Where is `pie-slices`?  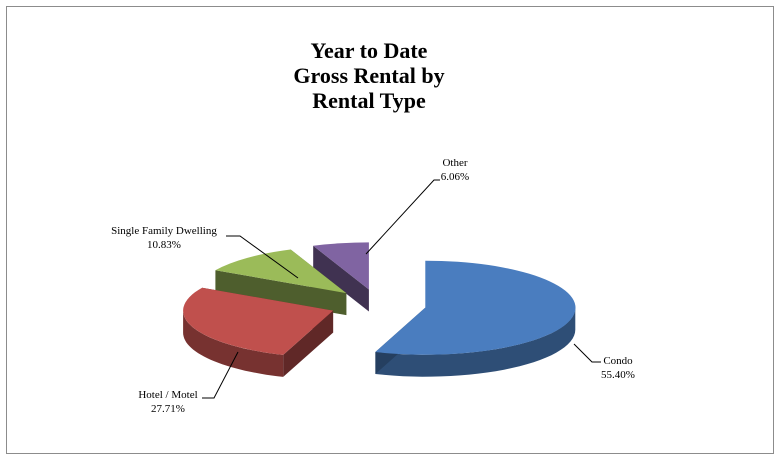
pie-slices is located at coordinates (379, 309).